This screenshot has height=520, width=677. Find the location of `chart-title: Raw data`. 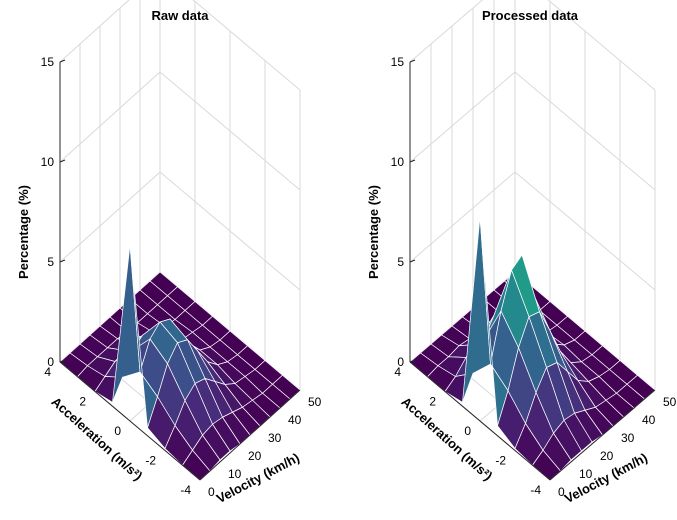

chart-title: Raw data is located at coordinates (180, 15).